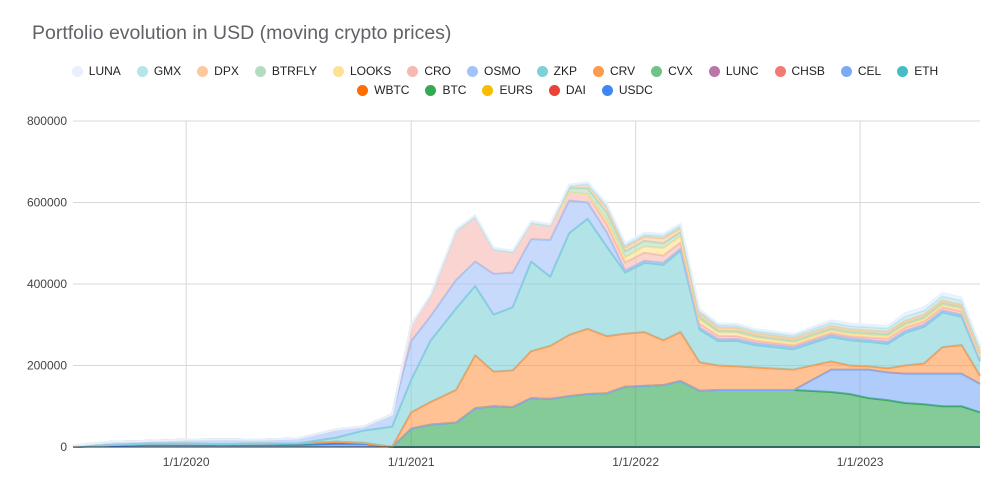  I want to click on legend-item-osmo: OSMO, so click(494, 71).